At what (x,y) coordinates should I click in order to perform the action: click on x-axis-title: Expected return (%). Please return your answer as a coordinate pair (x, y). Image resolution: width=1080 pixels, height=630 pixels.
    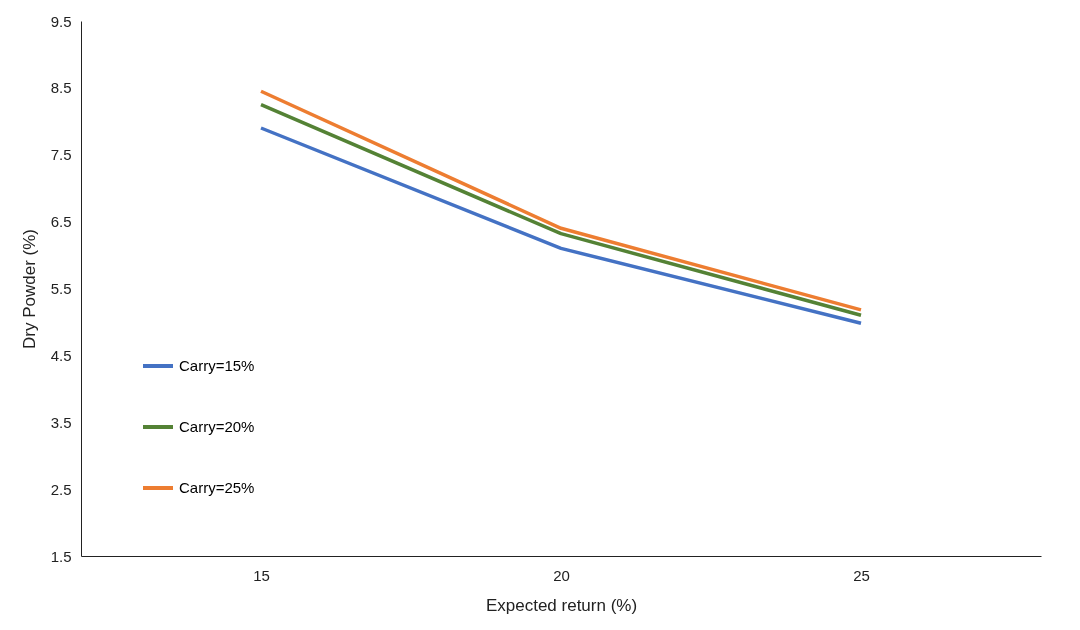
    Looking at the image, I should click on (561, 605).